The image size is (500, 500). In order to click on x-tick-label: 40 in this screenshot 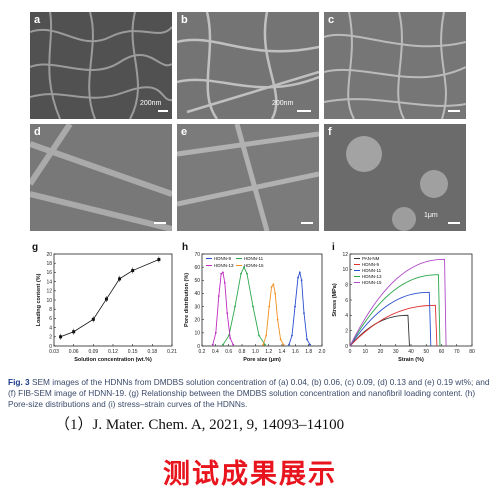, I will do `click(411, 352)`.